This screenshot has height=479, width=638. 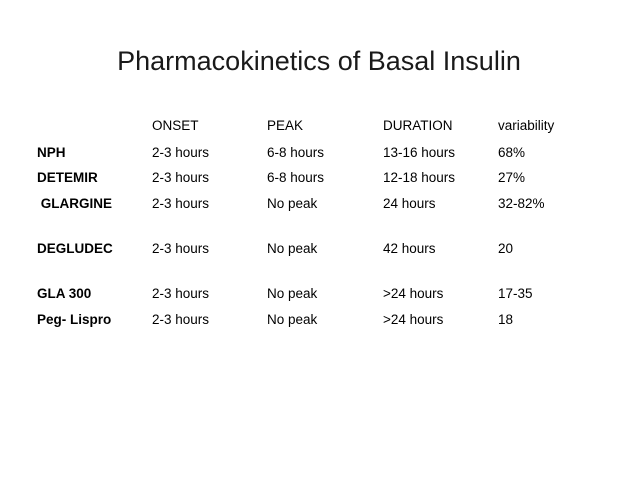 I want to click on cell-detemir-peak: 6-8 hours, so click(x=296, y=177).